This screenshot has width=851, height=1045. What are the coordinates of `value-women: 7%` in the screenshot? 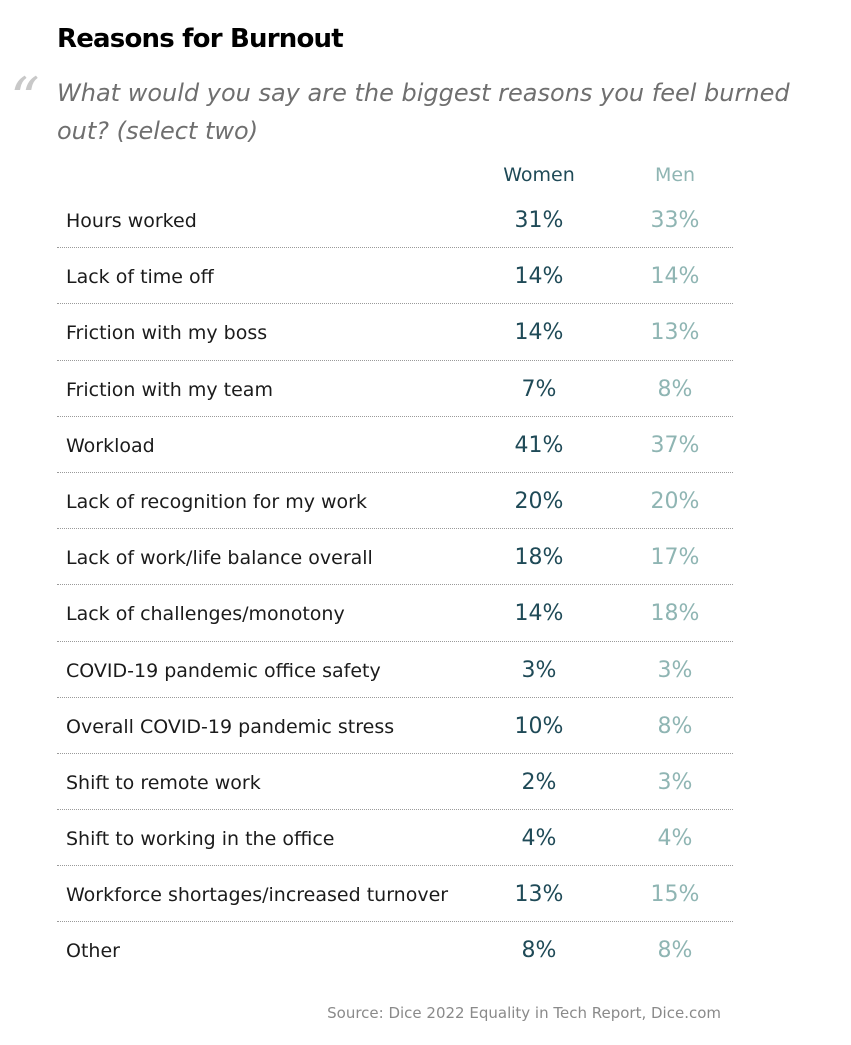 It's located at (539, 389).